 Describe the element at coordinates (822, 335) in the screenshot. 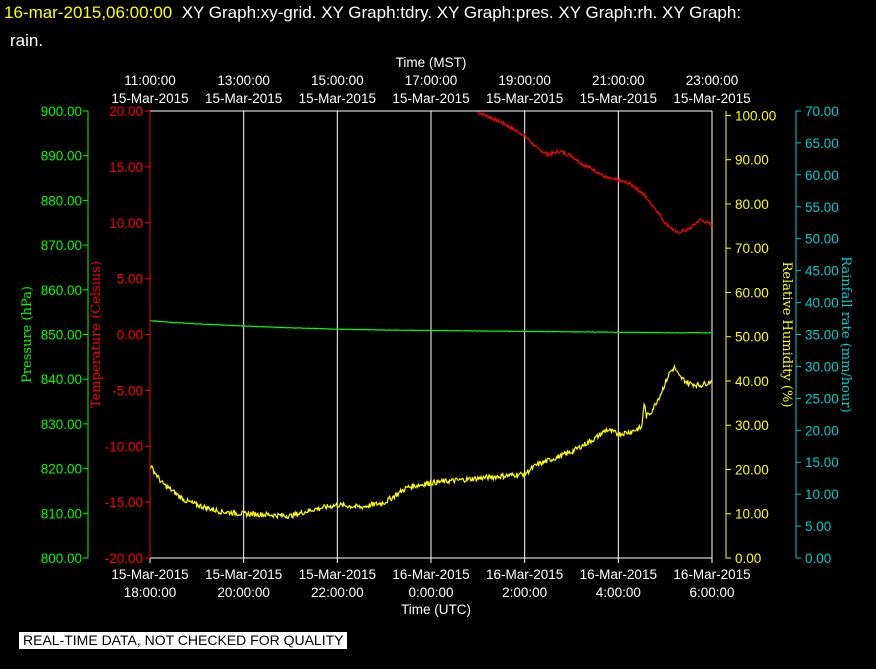

I see `rainfall-tick-label: 35.00` at that location.